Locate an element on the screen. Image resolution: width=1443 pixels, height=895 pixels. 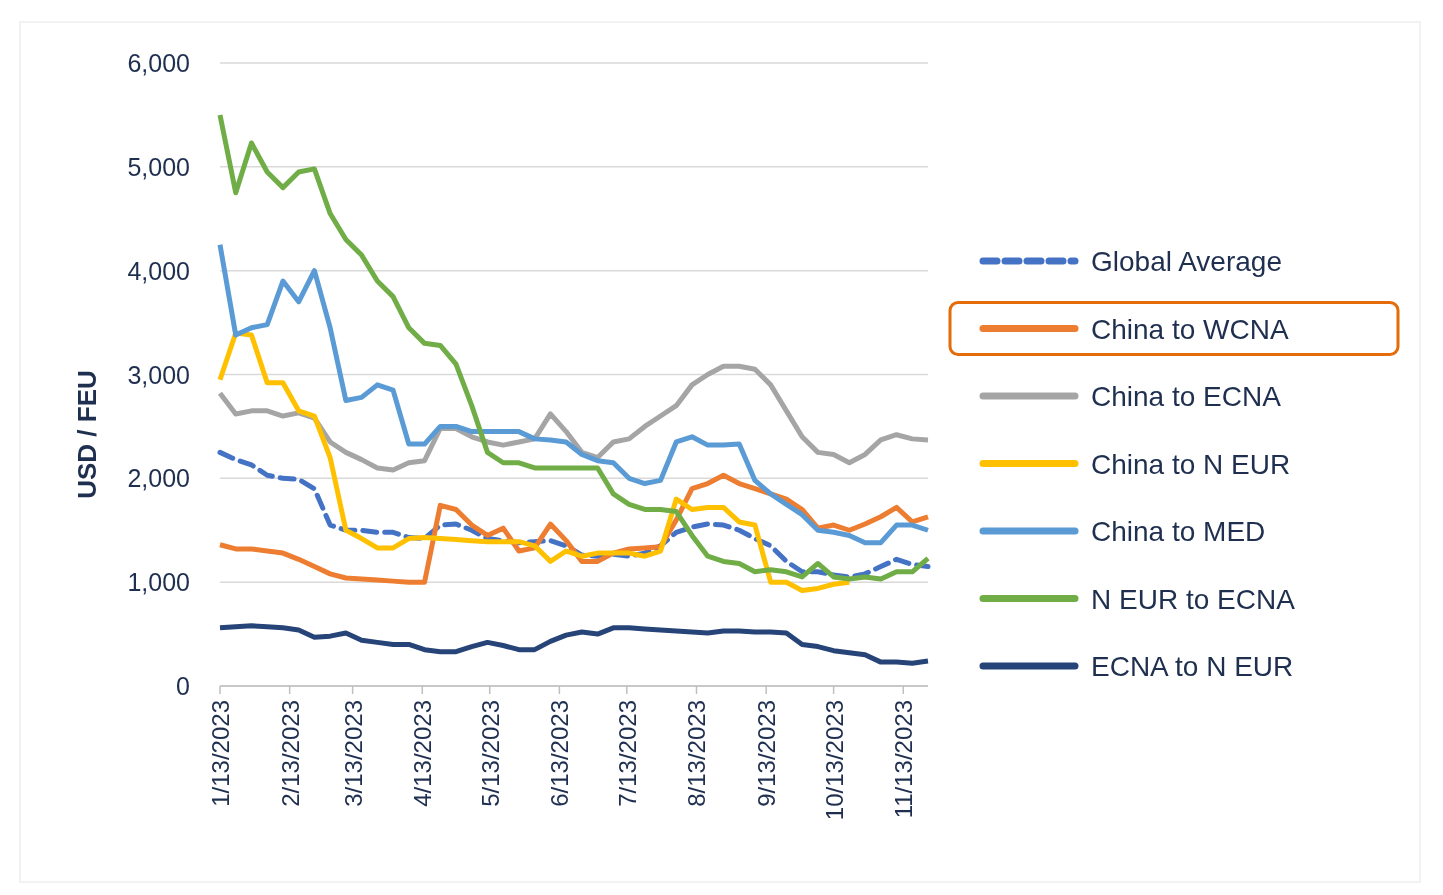
x-tick-label: 7/13/2023 is located at coordinates (627, 753).